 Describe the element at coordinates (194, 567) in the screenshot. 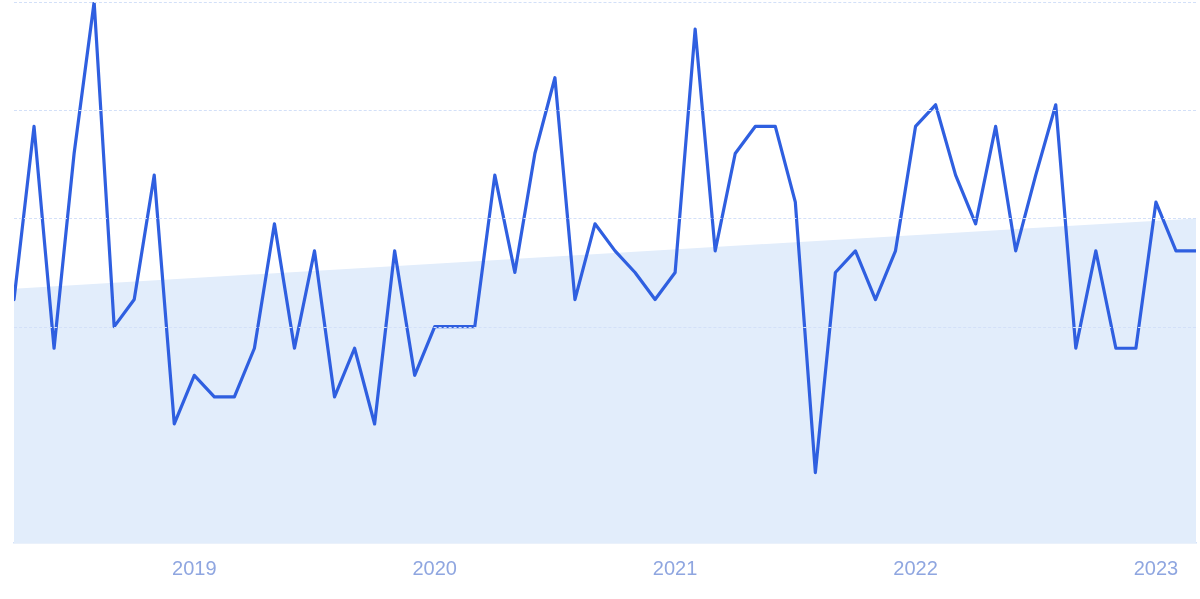

I see `x-tick-label: 2019` at that location.